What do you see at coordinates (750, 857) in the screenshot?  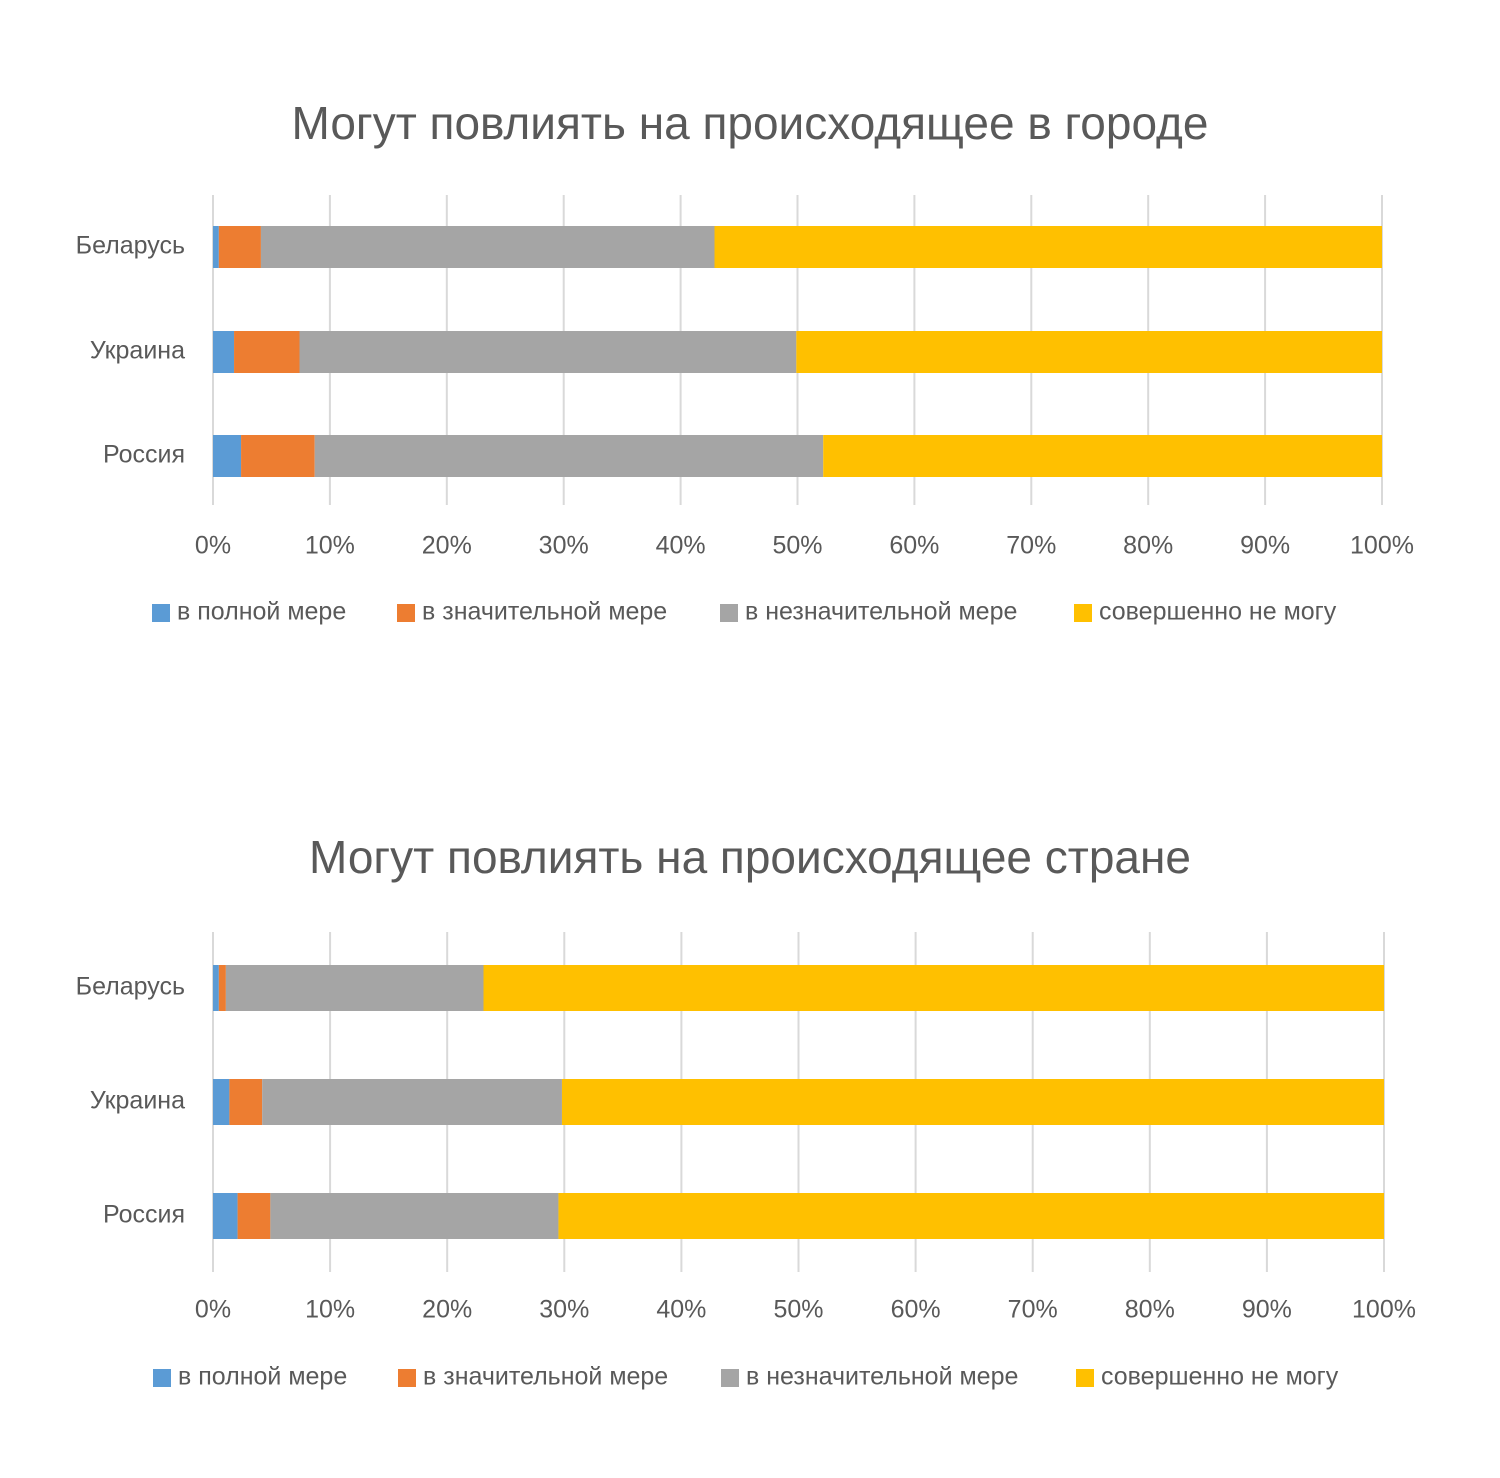 I see `chart-2-title: Могут повлиять на происходящее стране` at bounding box center [750, 857].